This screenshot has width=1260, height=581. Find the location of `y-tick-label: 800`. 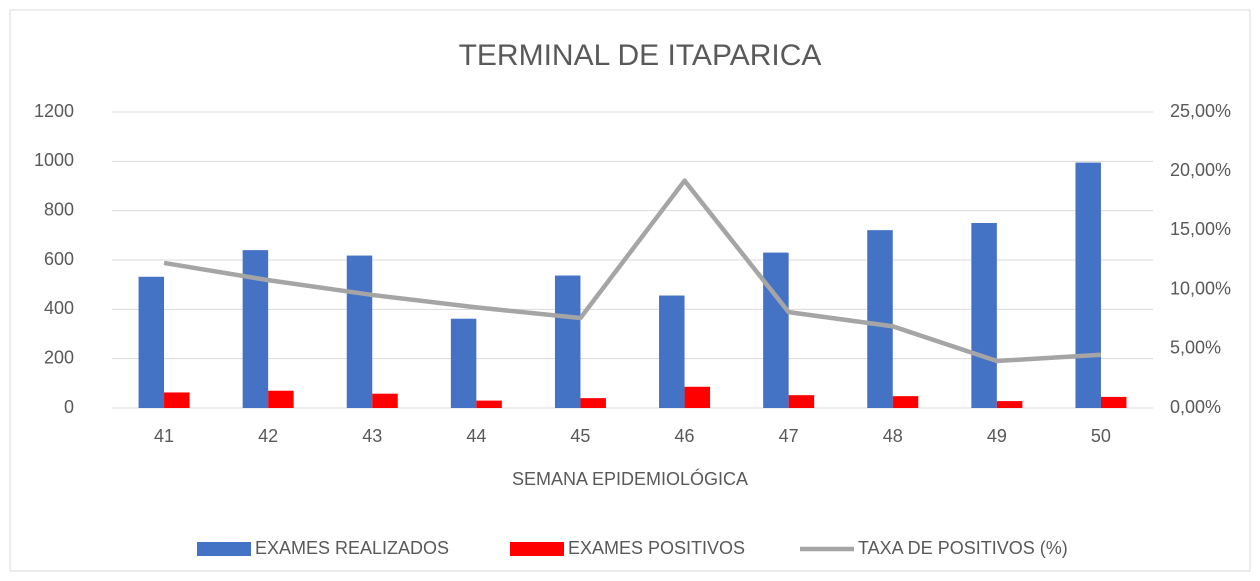

y-tick-label: 800 is located at coordinates (59, 209).